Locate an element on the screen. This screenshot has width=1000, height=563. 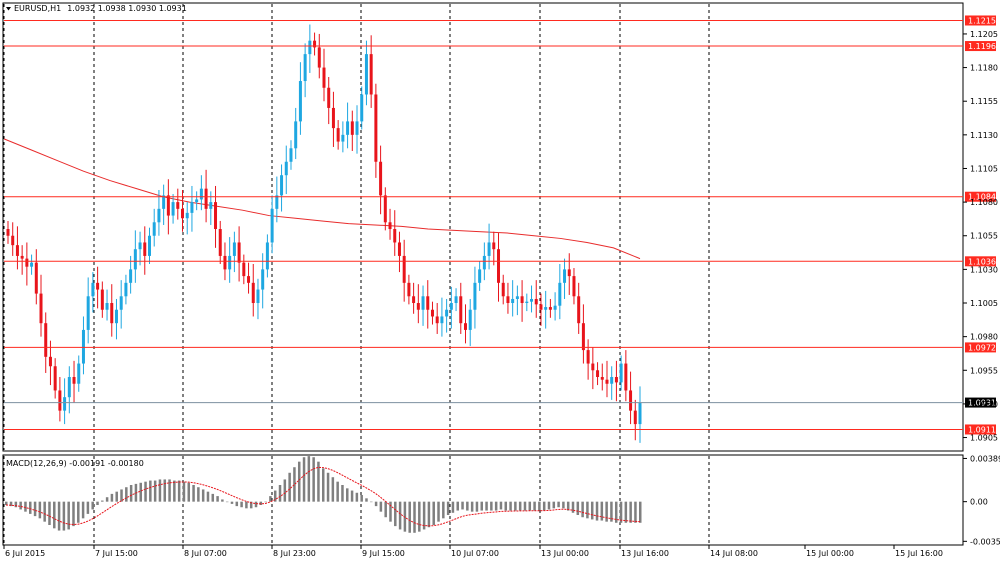
time-label: 8 Jul 23:00 is located at coordinates (294, 553).